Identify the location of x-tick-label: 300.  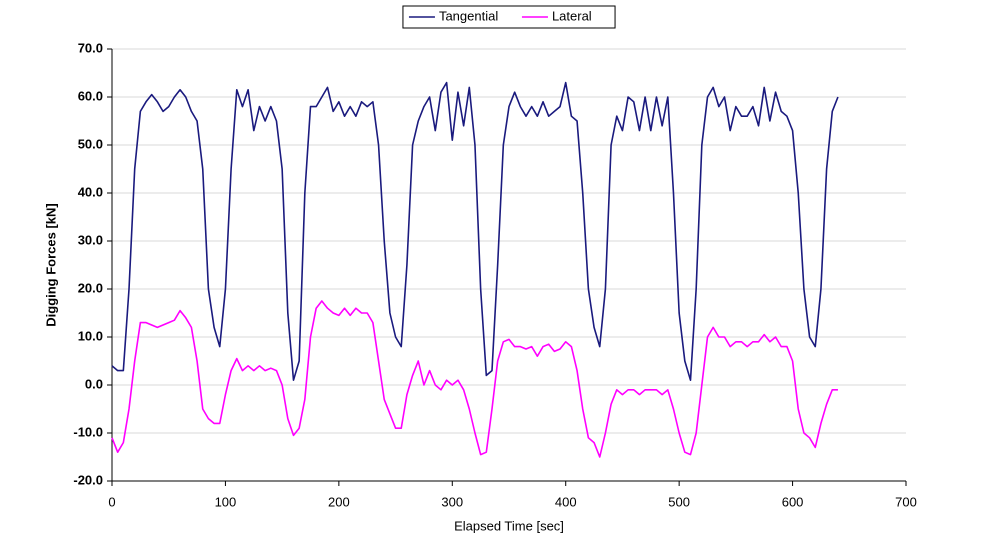
(452, 501).